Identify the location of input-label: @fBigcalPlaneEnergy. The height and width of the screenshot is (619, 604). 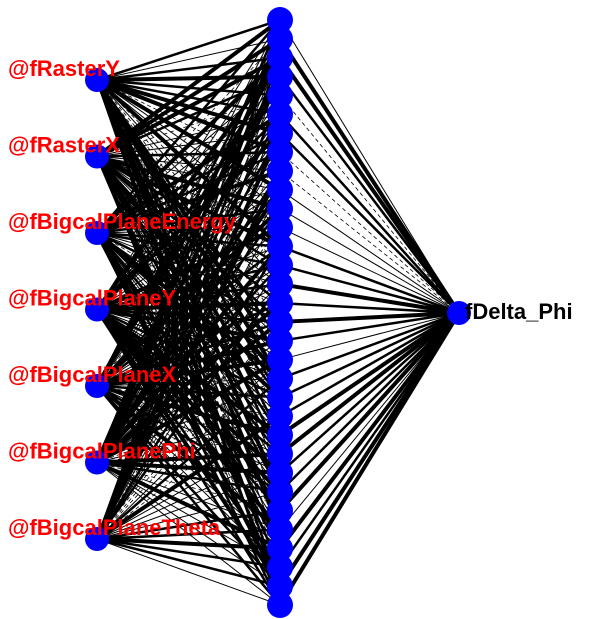
(122, 221).